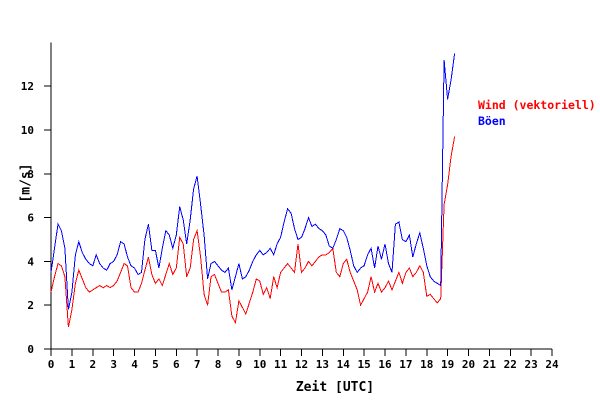 This screenshot has width=600, height=420. I want to click on x-tick-label: 9, so click(239, 364).